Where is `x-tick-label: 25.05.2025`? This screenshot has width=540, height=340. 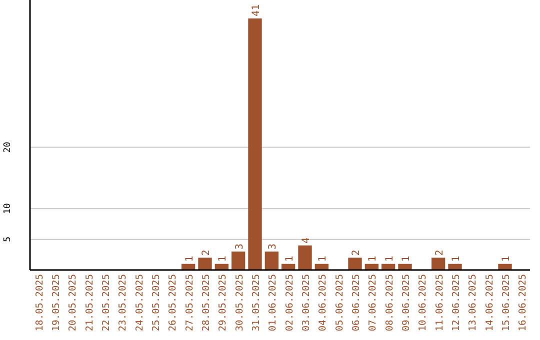
x-tick-label: 25.05.2025 is located at coordinates (156, 303).